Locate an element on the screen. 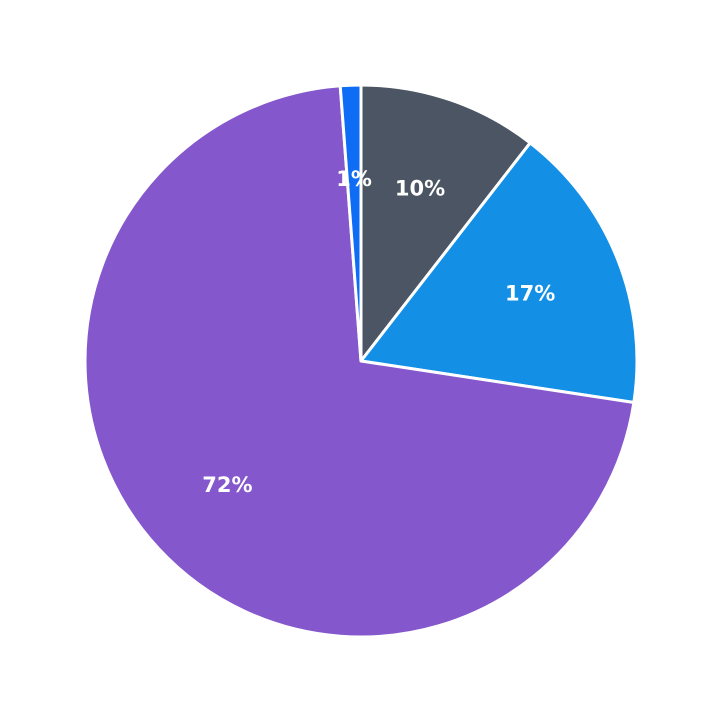 The height and width of the screenshot is (723, 723). pie-slice-label-1: 10% is located at coordinates (420, 189).